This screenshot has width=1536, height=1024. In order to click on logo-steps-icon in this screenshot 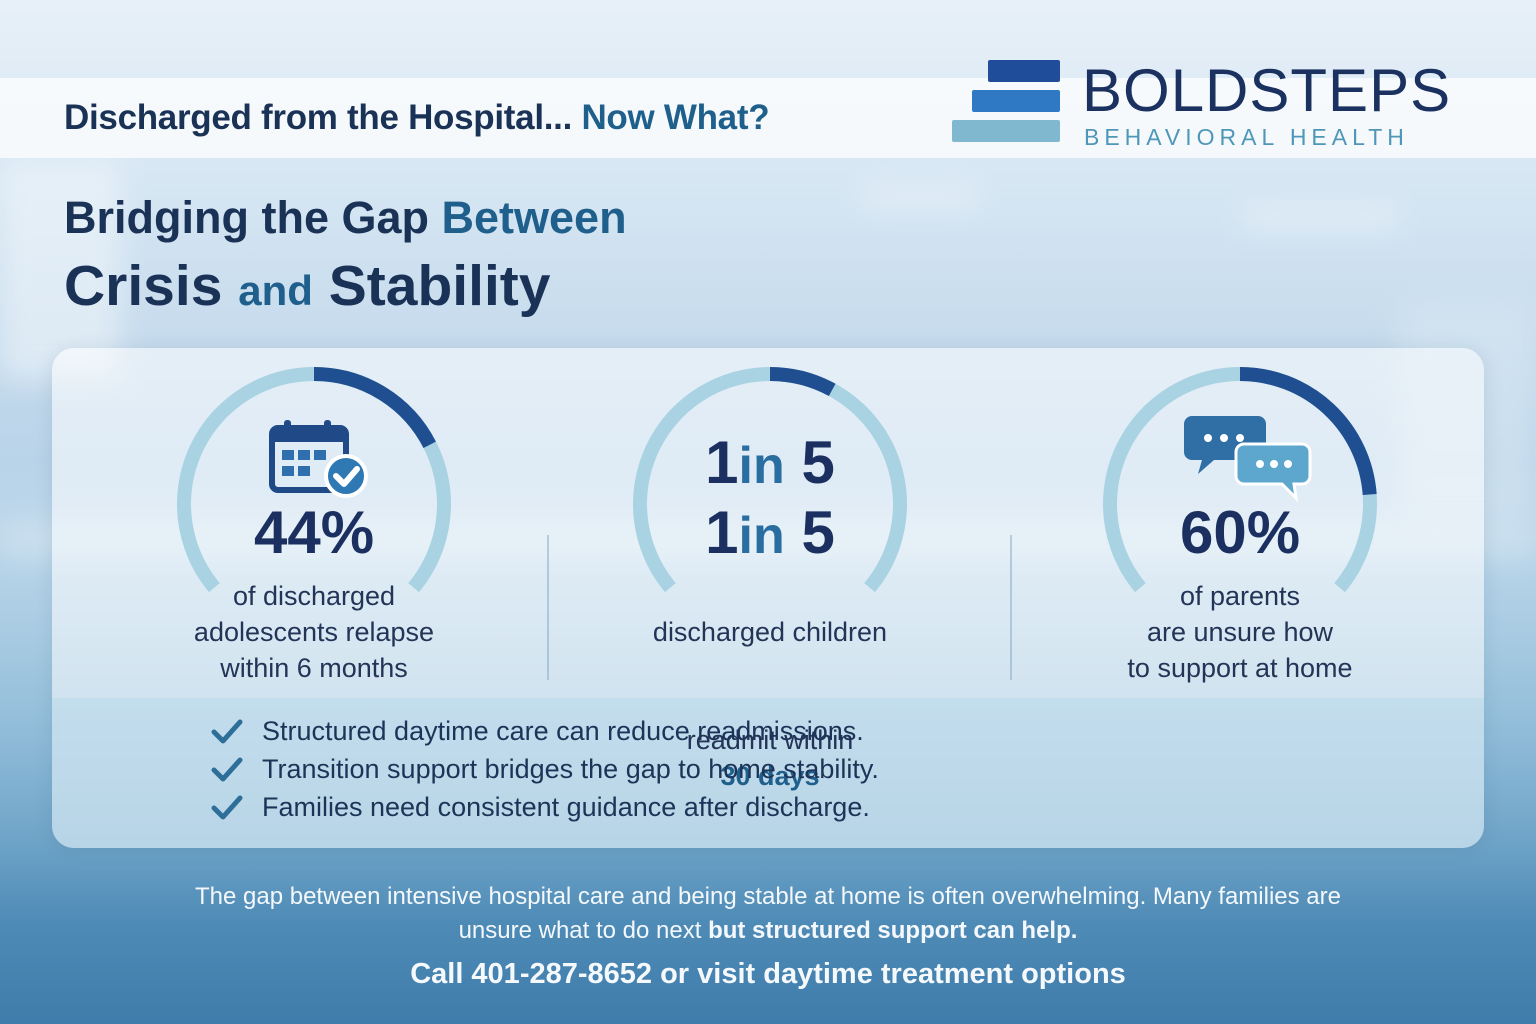, I will do `click(1007, 104)`.